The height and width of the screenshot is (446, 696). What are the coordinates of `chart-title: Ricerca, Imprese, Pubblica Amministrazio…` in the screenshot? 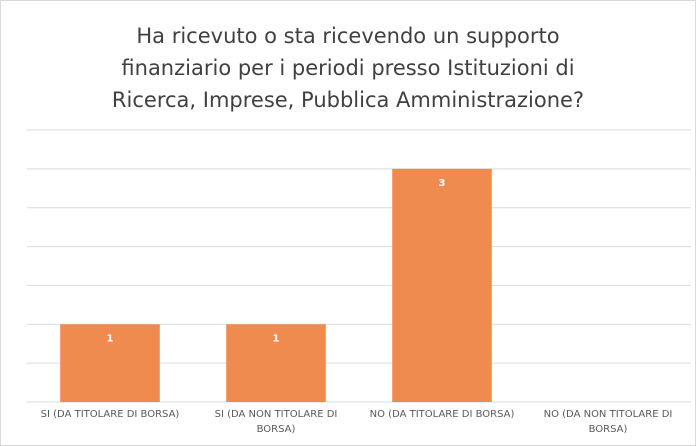 It's located at (348, 100).